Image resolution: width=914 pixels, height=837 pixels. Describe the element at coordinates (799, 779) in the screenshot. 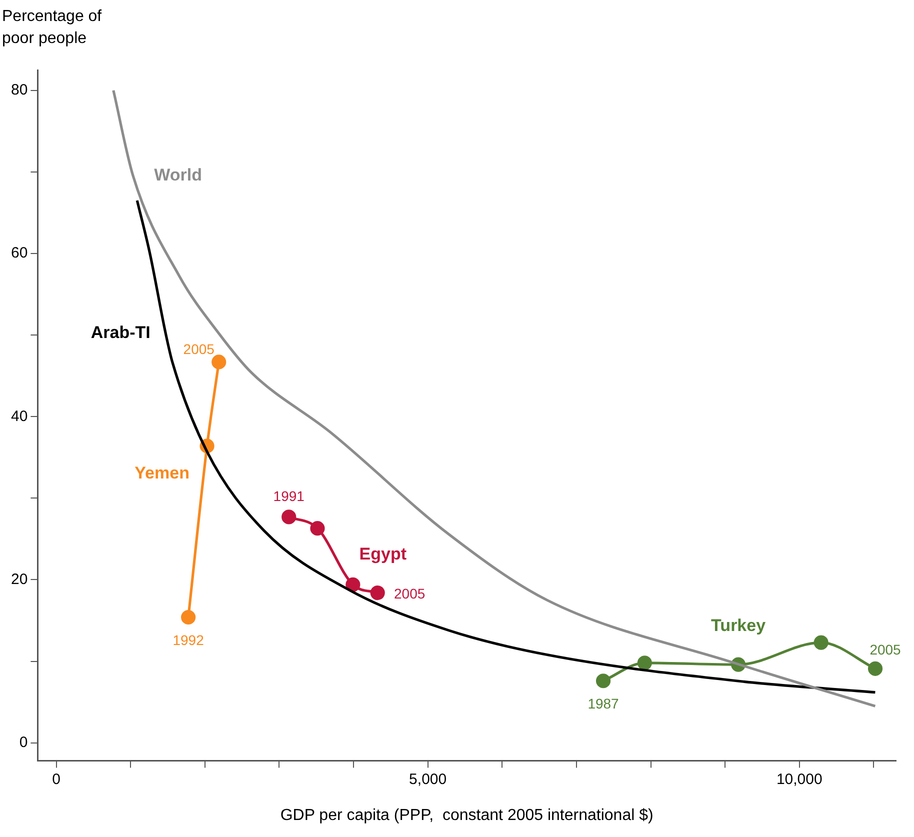

I see `x-tick-label: 10,000` at that location.